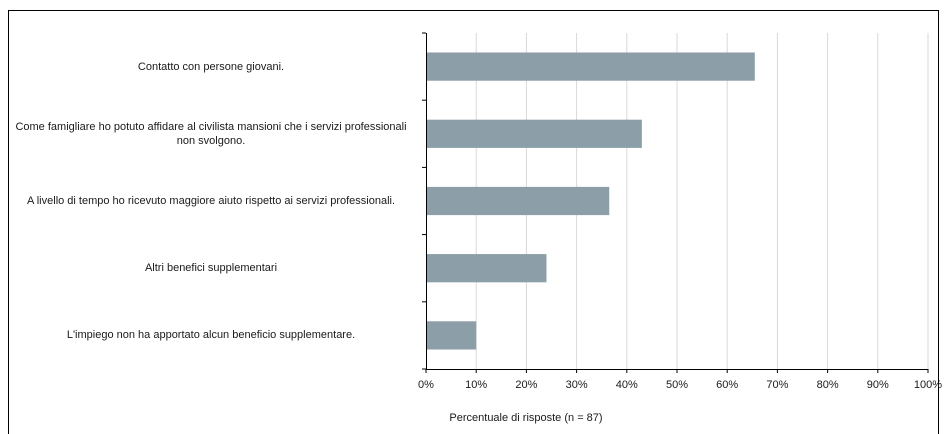 This screenshot has height=434, width=948. Describe the element at coordinates (426, 385) in the screenshot. I see `x-tick-label: 0%` at that location.